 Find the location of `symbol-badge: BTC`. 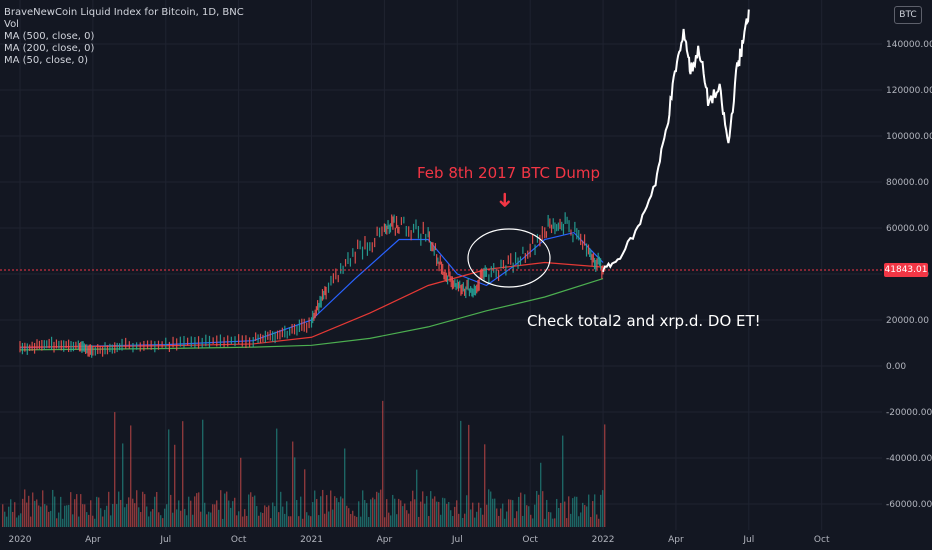

symbol-badge: BTC is located at coordinates (908, 15).